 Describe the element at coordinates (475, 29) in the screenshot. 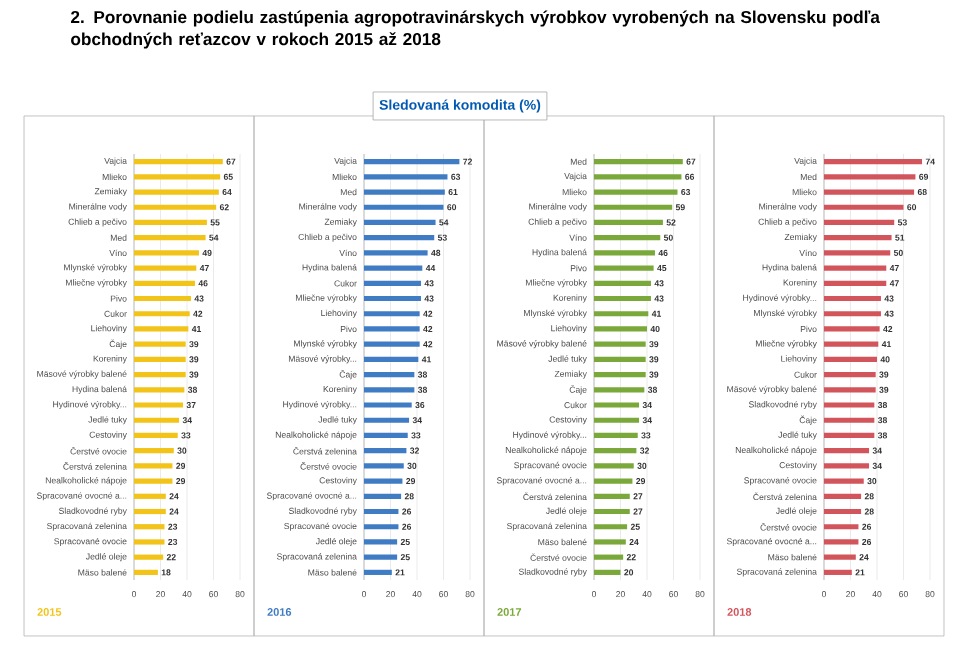

I see `text: 2. Porovnanie podielu zastúpenia agropotravinárskych výrobkov vyrobených na Slovensku podľa obchodných reťazcov v rokoch 2015 až 2018` at that location.